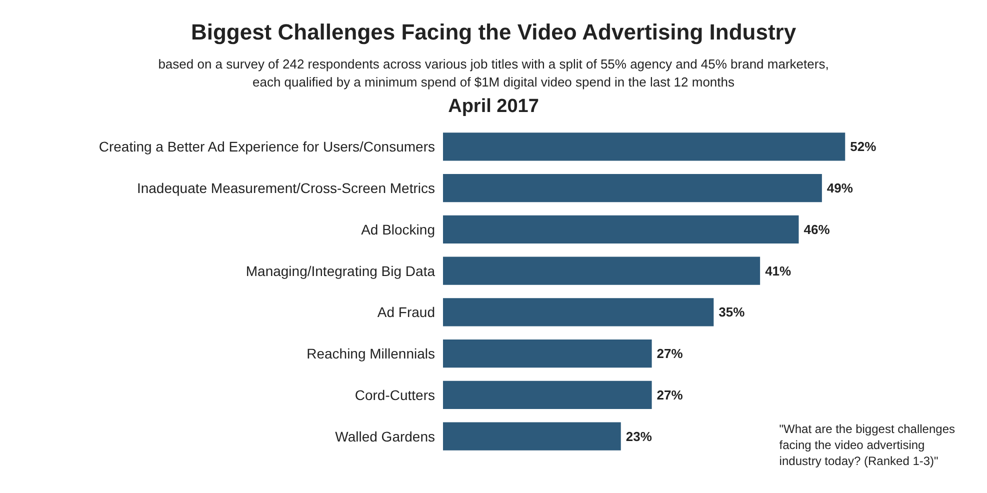 Image resolution: width=987 pixels, height=493 pixels. I want to click on y-tick-label: Inadequate Measurement/Cross-Screen Metrics, so click(285, 188).